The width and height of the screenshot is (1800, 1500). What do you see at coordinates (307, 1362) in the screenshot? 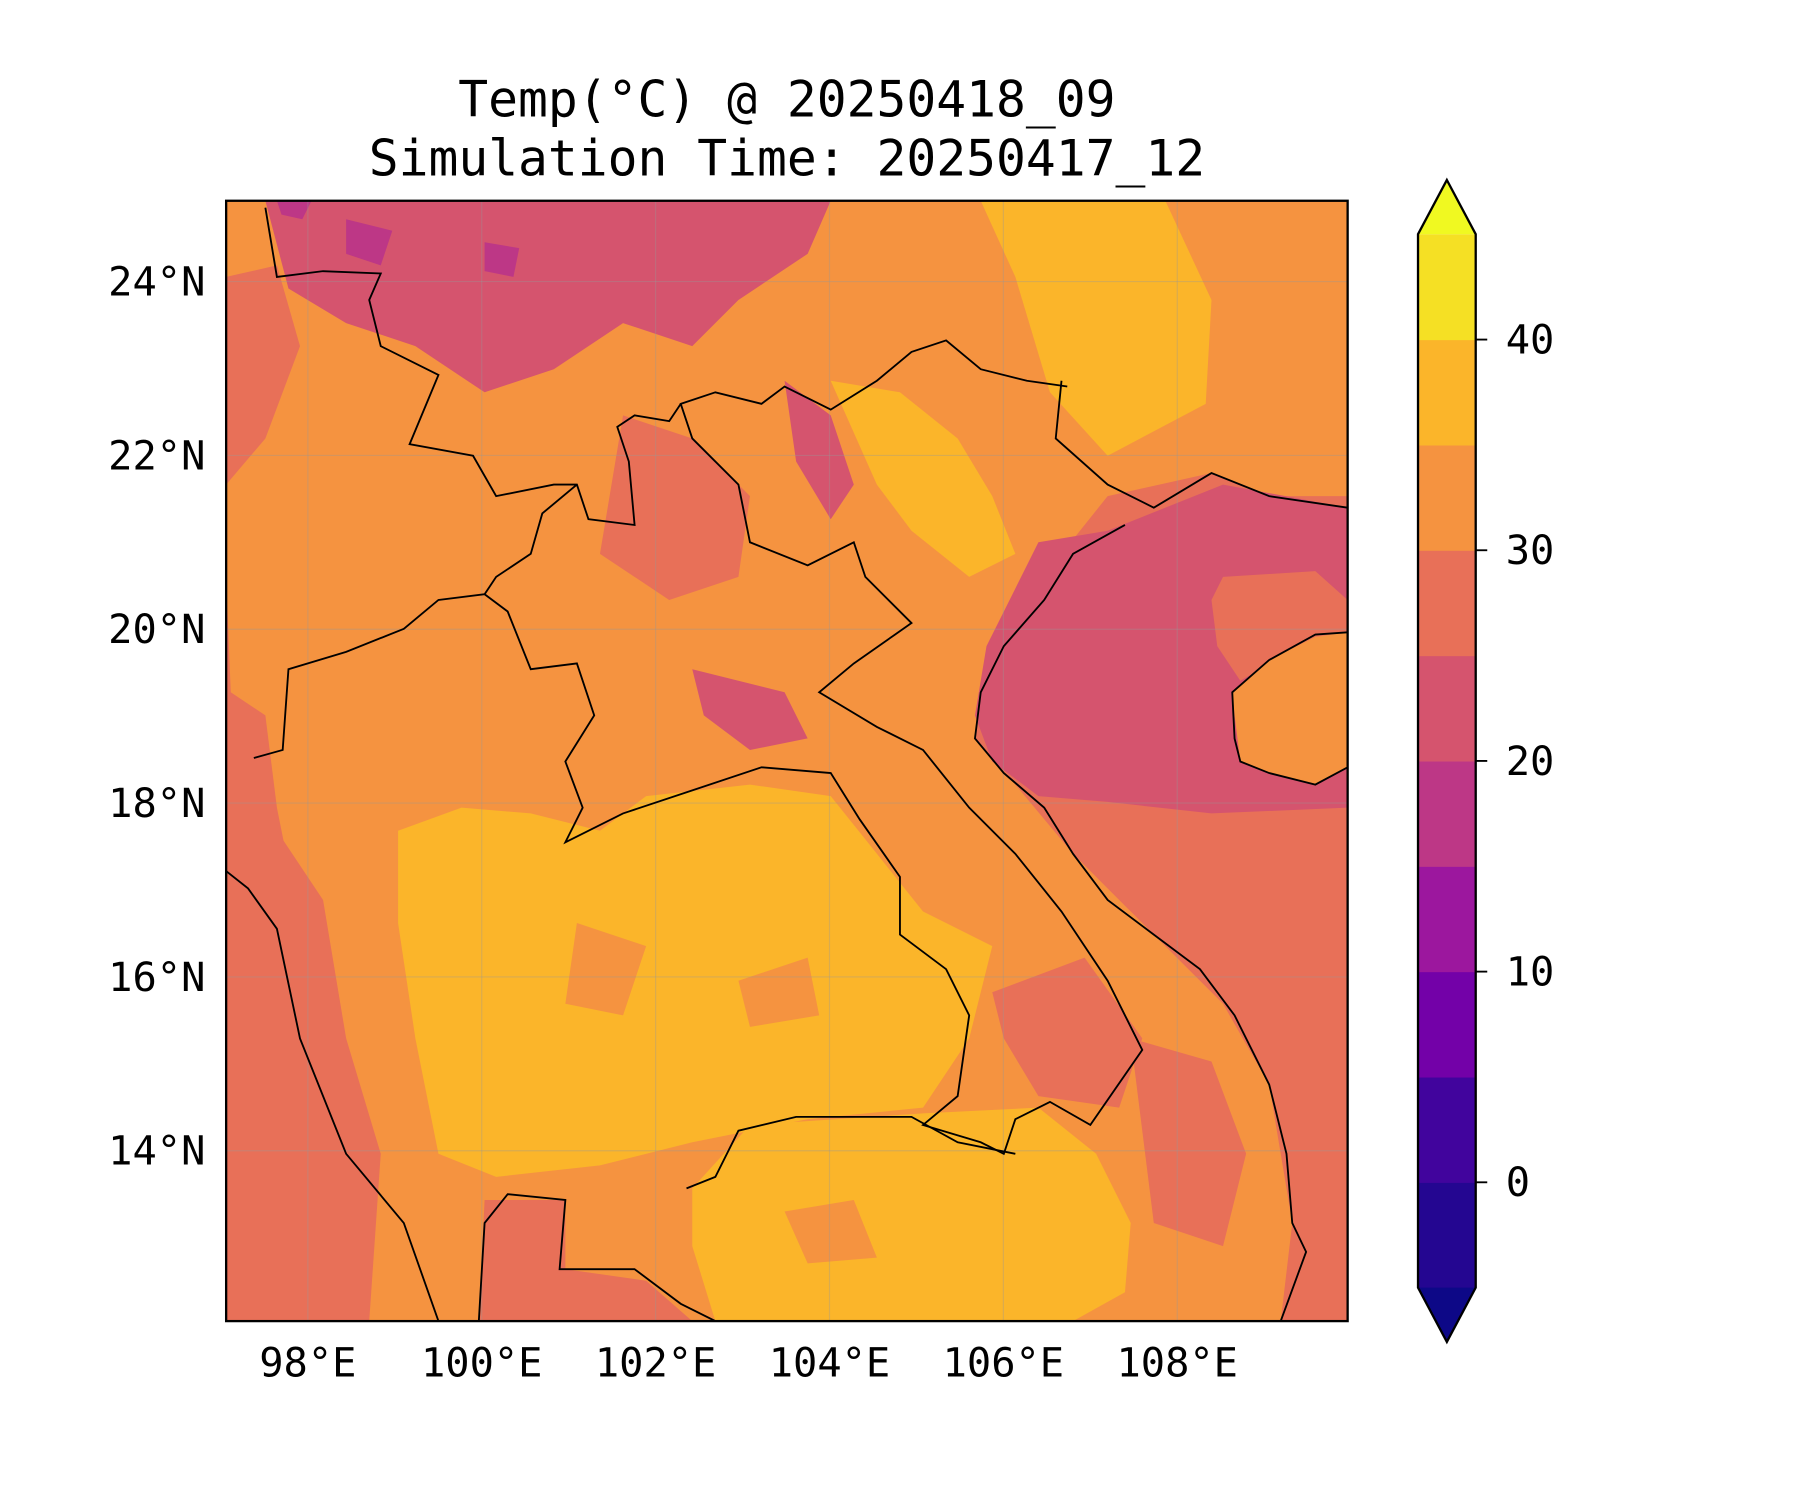
I see `x-tick-label: 98°E` at bounding box center [307, 1362].